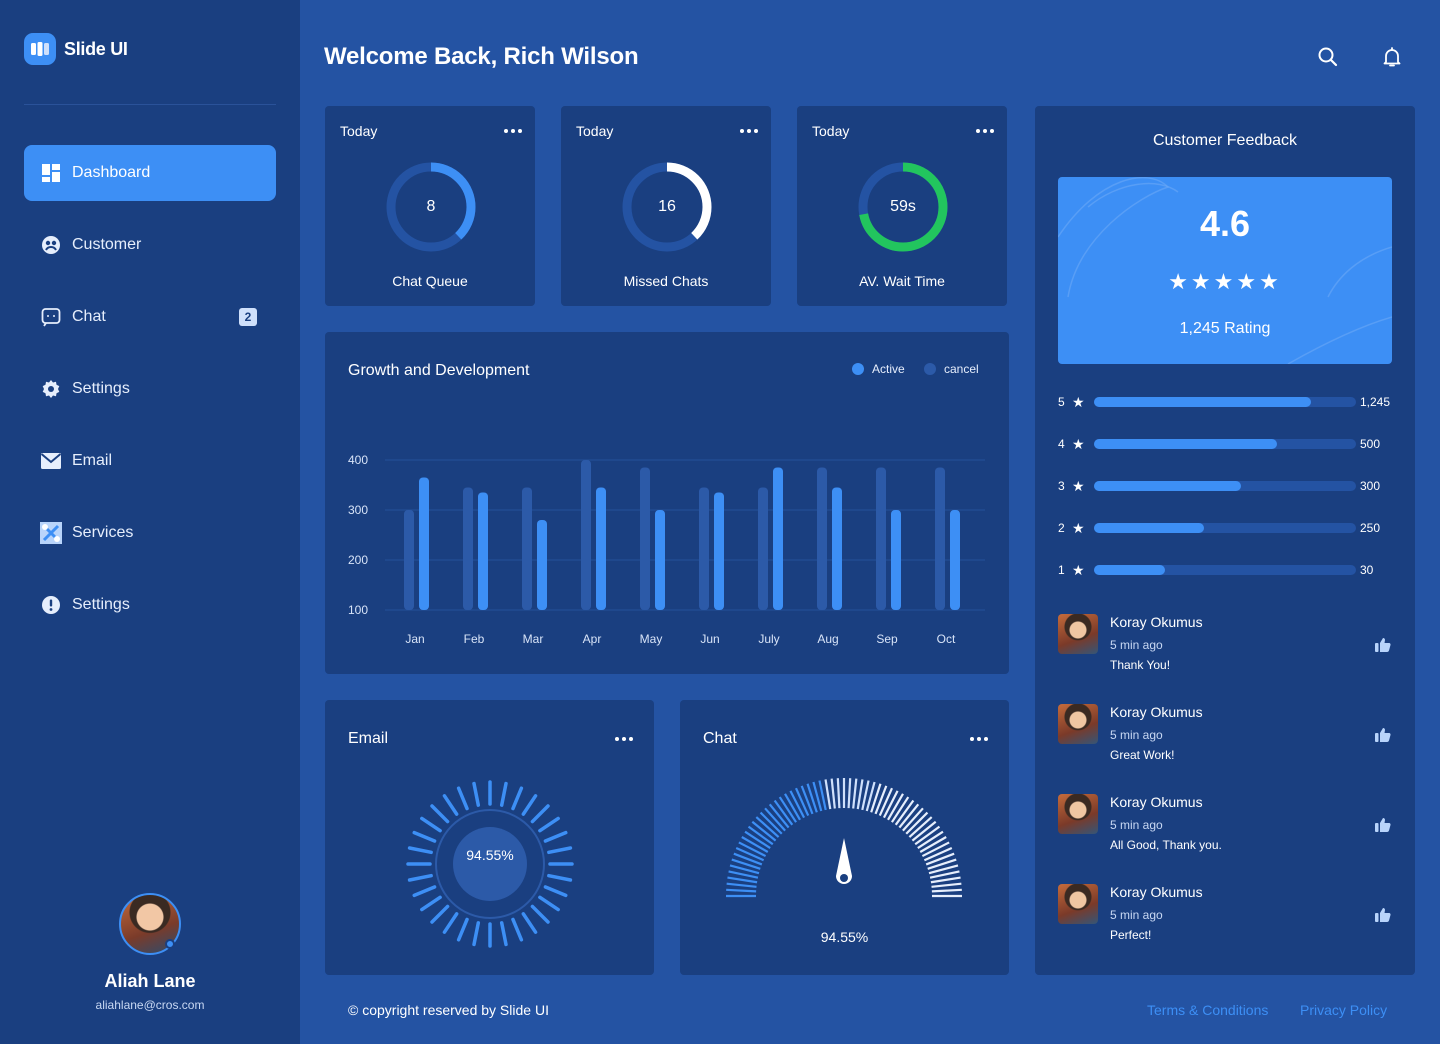 The image size is (1440, 1044). What do you see at coordinates (704, 549) in the screenshot?
I see `bar-cancel-jun` at bounding box center [704, 549].